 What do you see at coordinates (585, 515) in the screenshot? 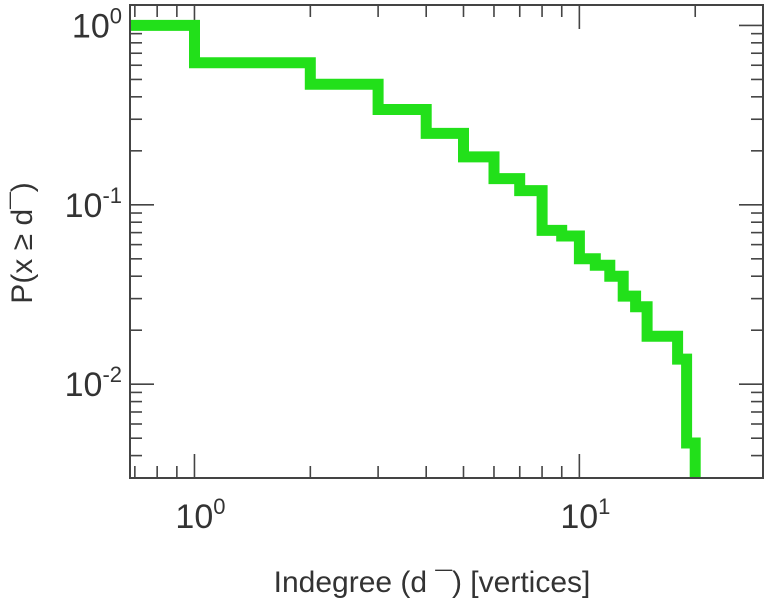
I see `x-tick-label: 10¹` at bounding box center [585, 515].